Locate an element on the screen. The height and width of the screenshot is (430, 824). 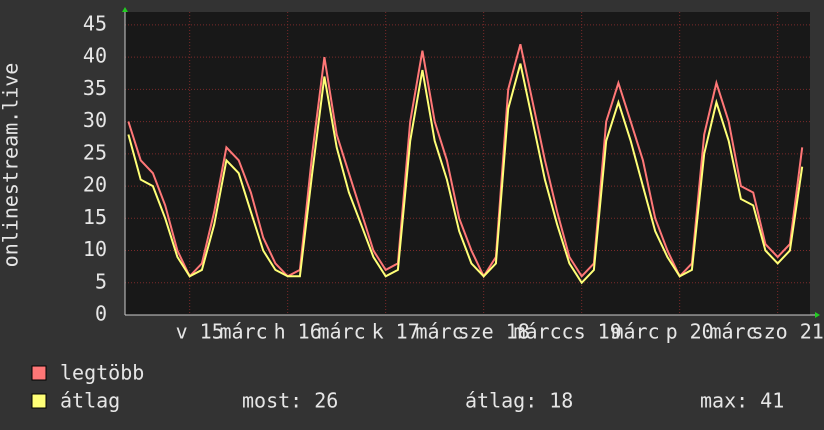
y-tick-label: 5 is located at coordinates (101, 281).